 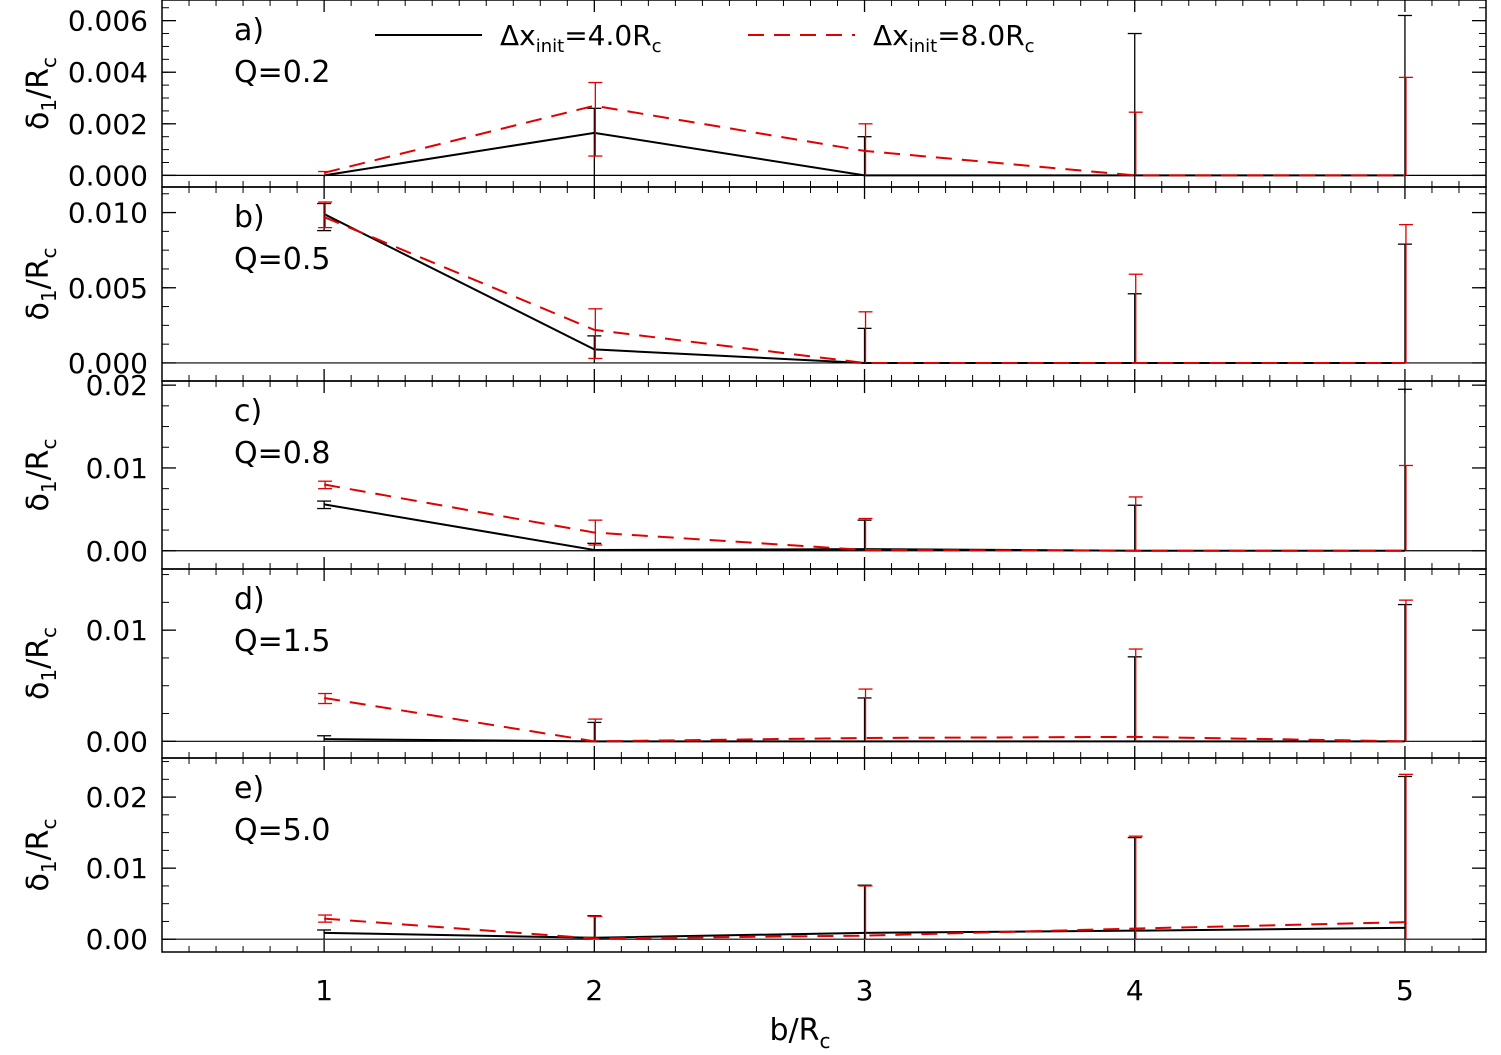 I want to click on q-label: Q=0.8, so click(x=282, y=453).